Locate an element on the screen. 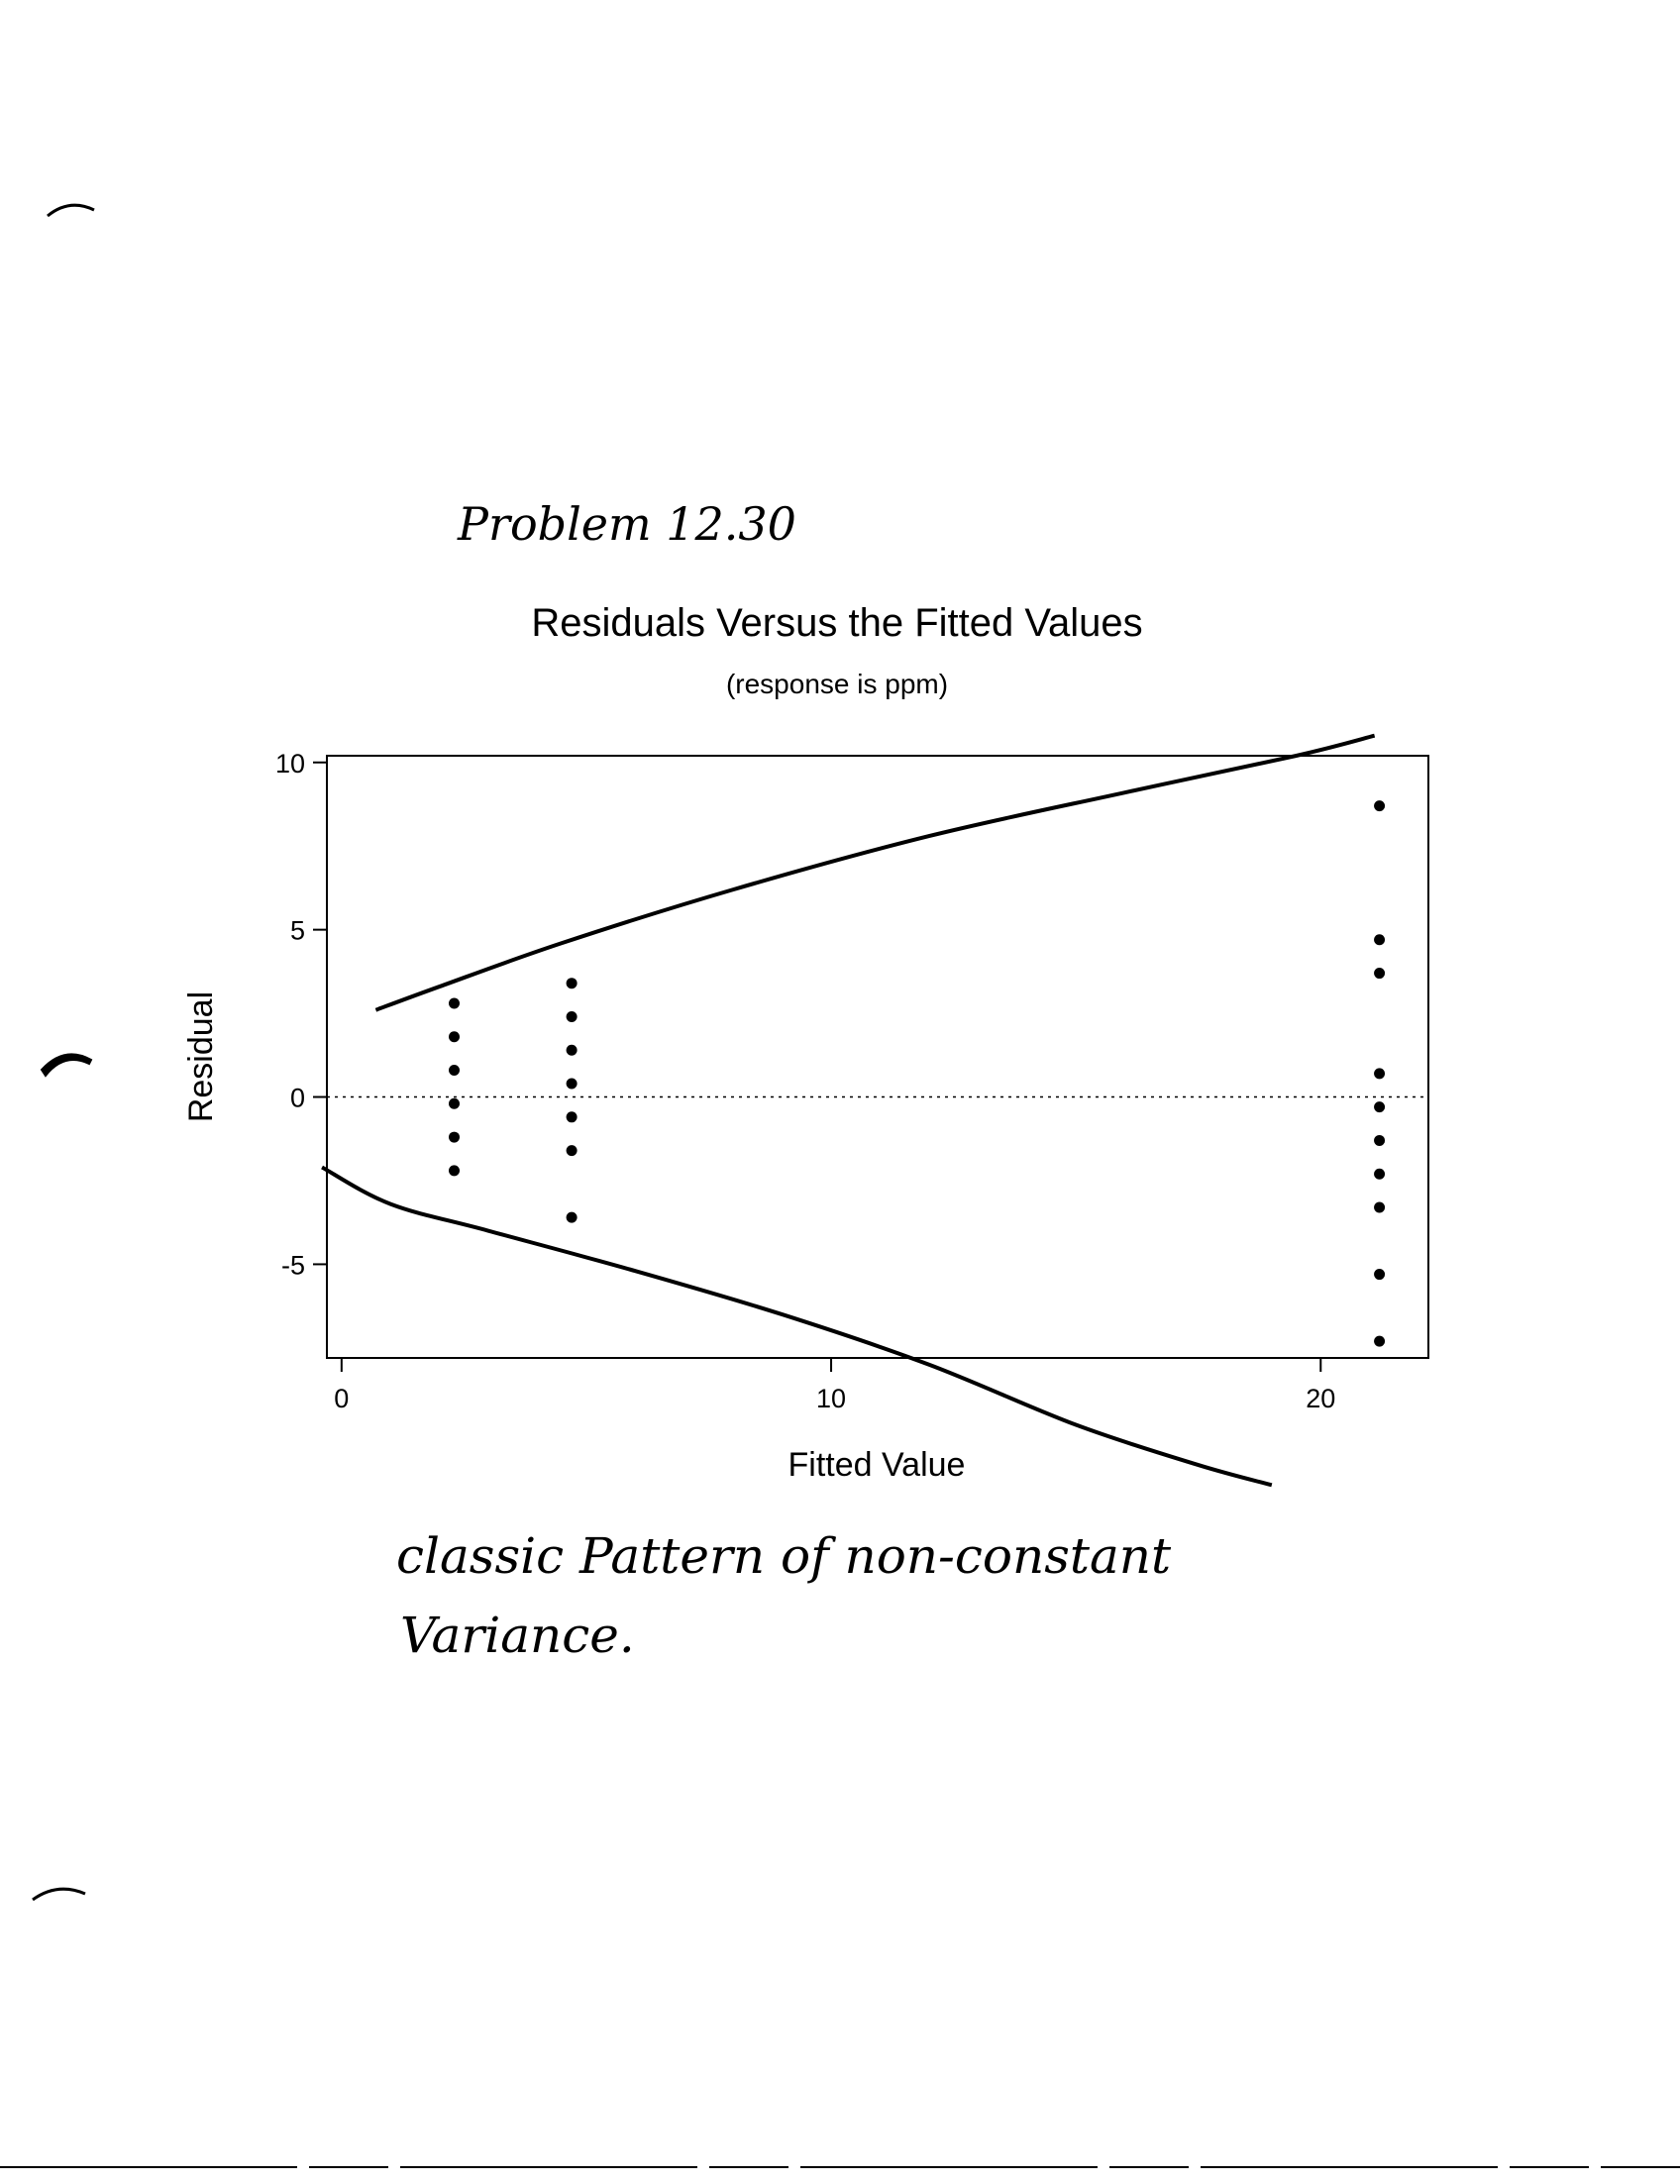 Image resolution: width=1680 pixels, height=2184 pixels. comment-line-1: classic Pattern of non-constant is located at coordinates (784, 1556).